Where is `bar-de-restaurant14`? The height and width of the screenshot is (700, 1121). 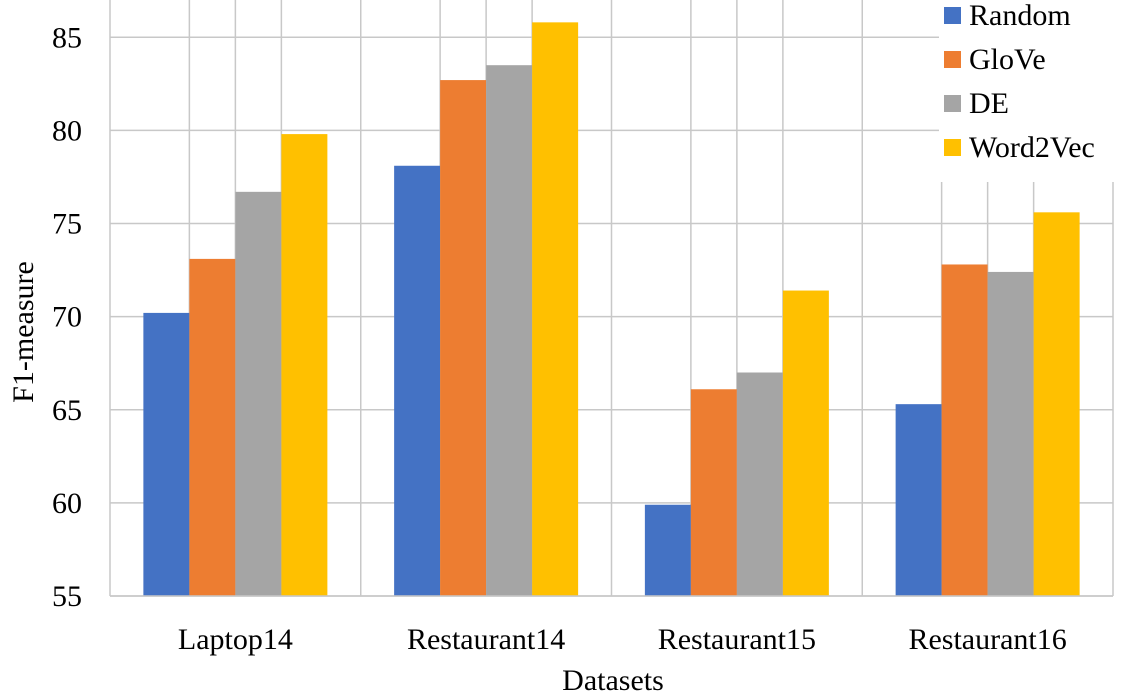
bar-de-restaurant14 is located at coordinates (509, 330).